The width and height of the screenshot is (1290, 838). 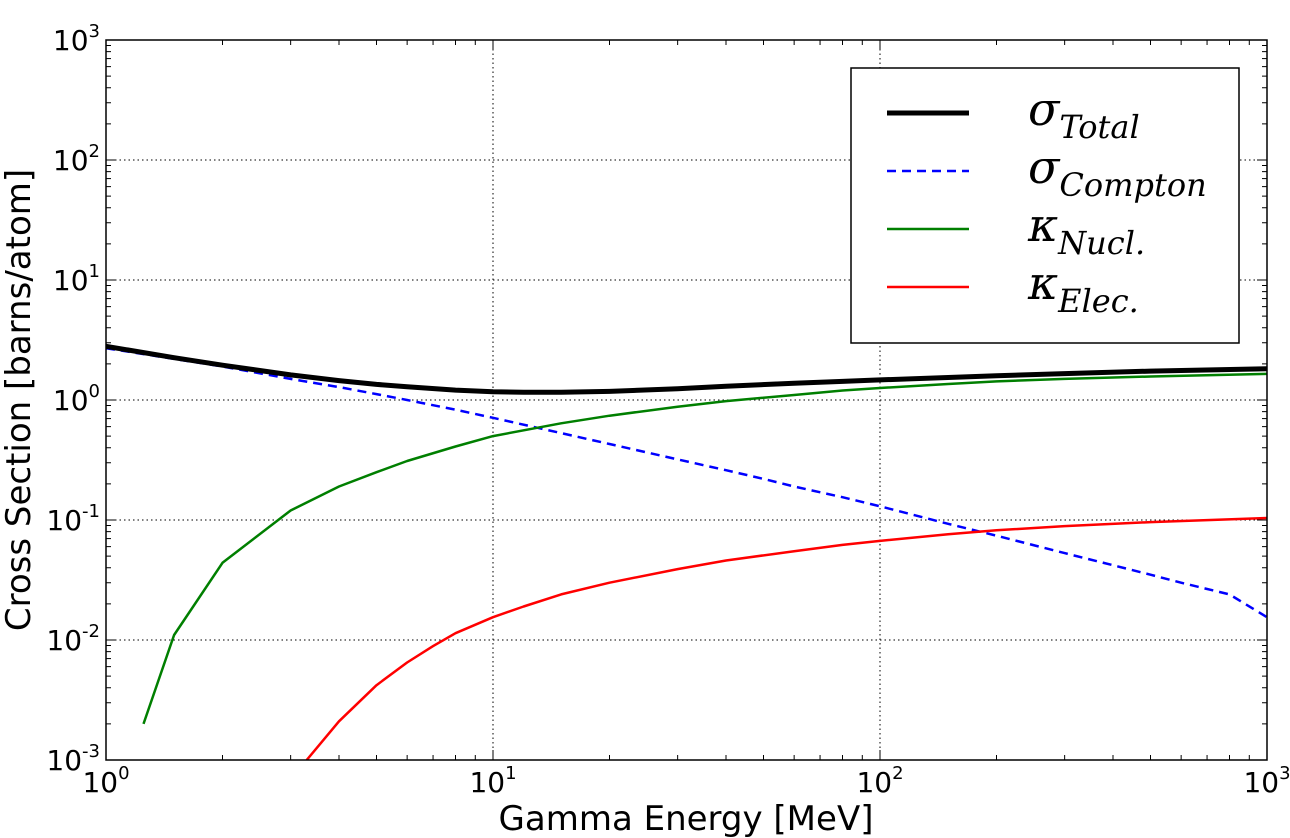 I want to click on y-axis-label: Cross Section [barns/atom], so click(x=19, y=400).